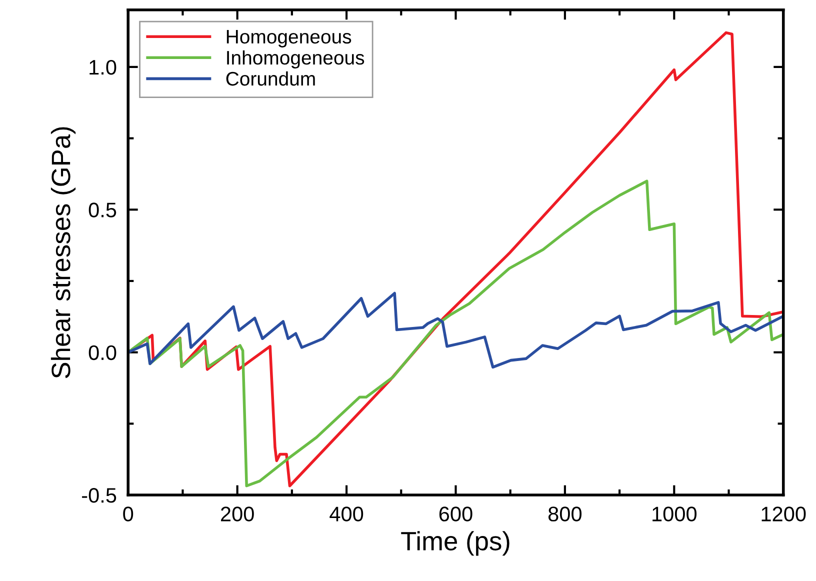 Image resolution: width=816 pixels, height=581 pixels. I want to click on y-axis-title: Shear stresses (GPa), so click(63, 252).